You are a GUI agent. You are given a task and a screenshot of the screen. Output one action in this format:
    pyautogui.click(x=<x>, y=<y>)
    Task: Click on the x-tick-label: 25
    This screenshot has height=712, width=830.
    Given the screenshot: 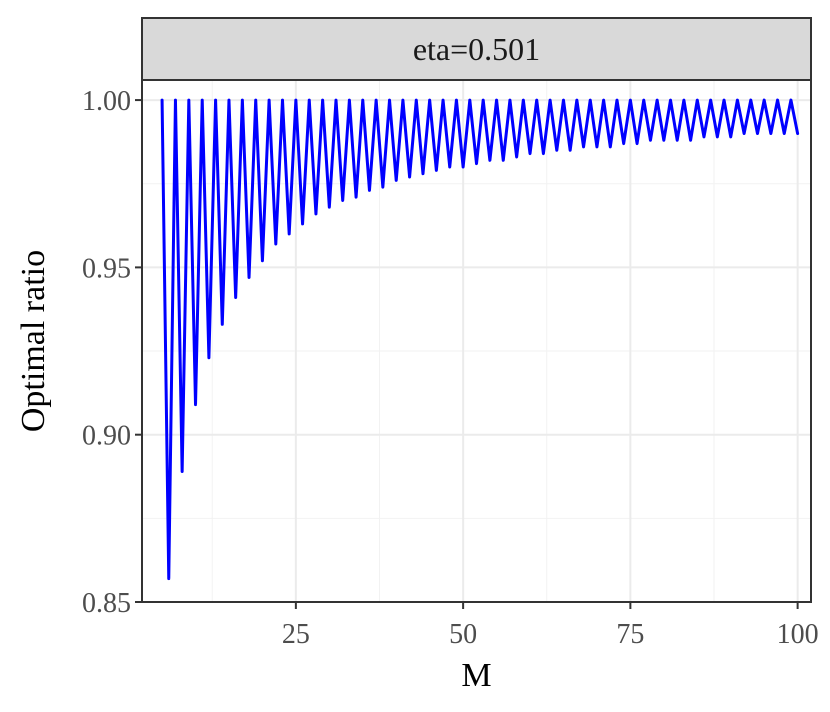 What is the action you would take?
    pyautogui.click(x=296, y=634)
    